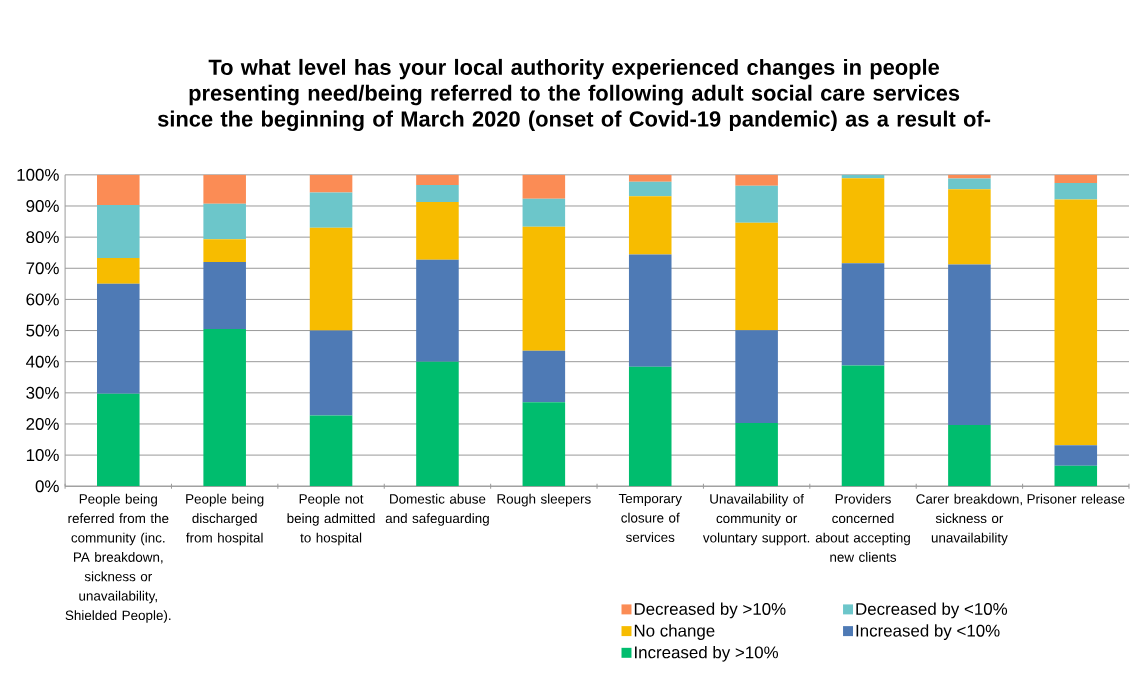  I want to click on y-tick-label: 100%, so click(38, 174).